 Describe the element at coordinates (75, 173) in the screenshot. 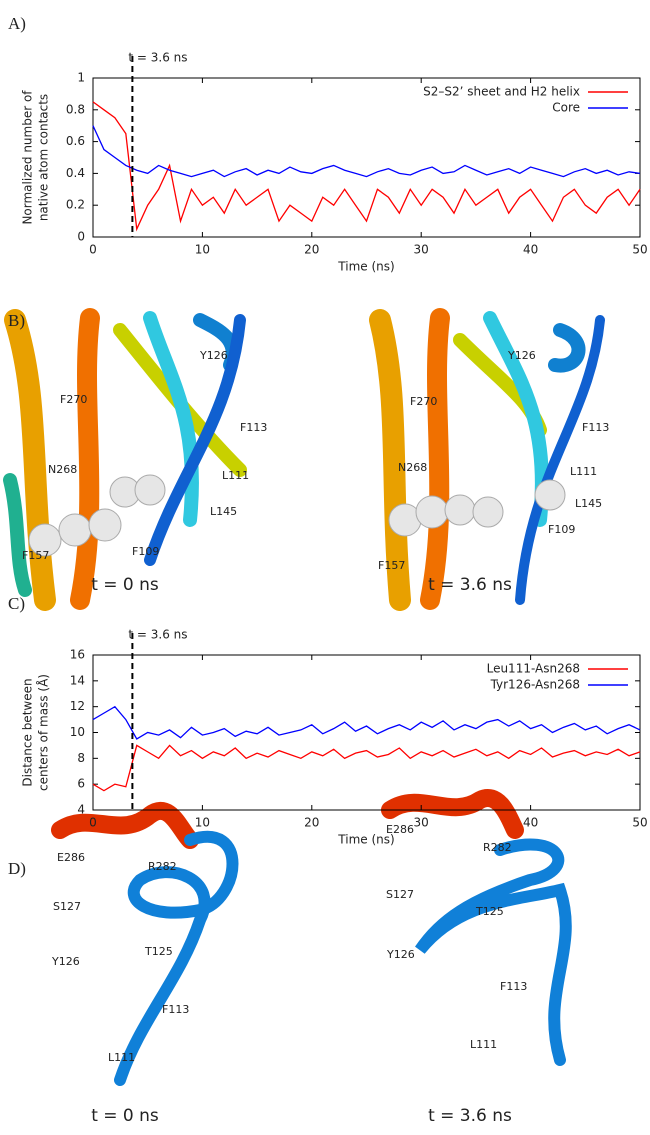

I see `y-tick-label: 0.4` at that location.